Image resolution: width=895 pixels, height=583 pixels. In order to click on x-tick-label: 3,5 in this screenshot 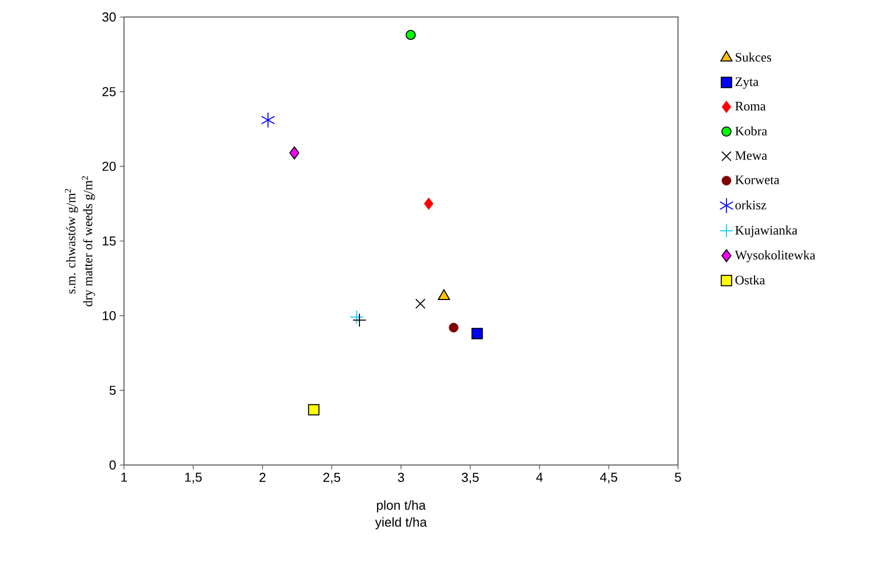, I will do `click(470, 478)`.